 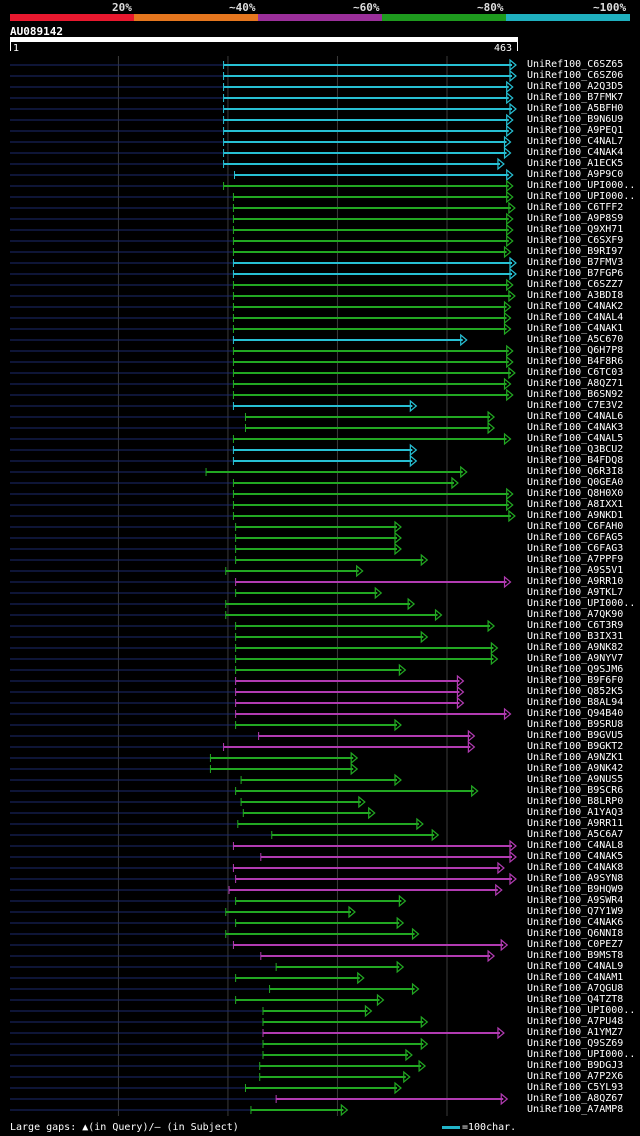 What do you see at coordinates (575, 438) in the screenshot?
I see `hit-label: UniRef100_C4NAL5` at bounding box center [575, 438].